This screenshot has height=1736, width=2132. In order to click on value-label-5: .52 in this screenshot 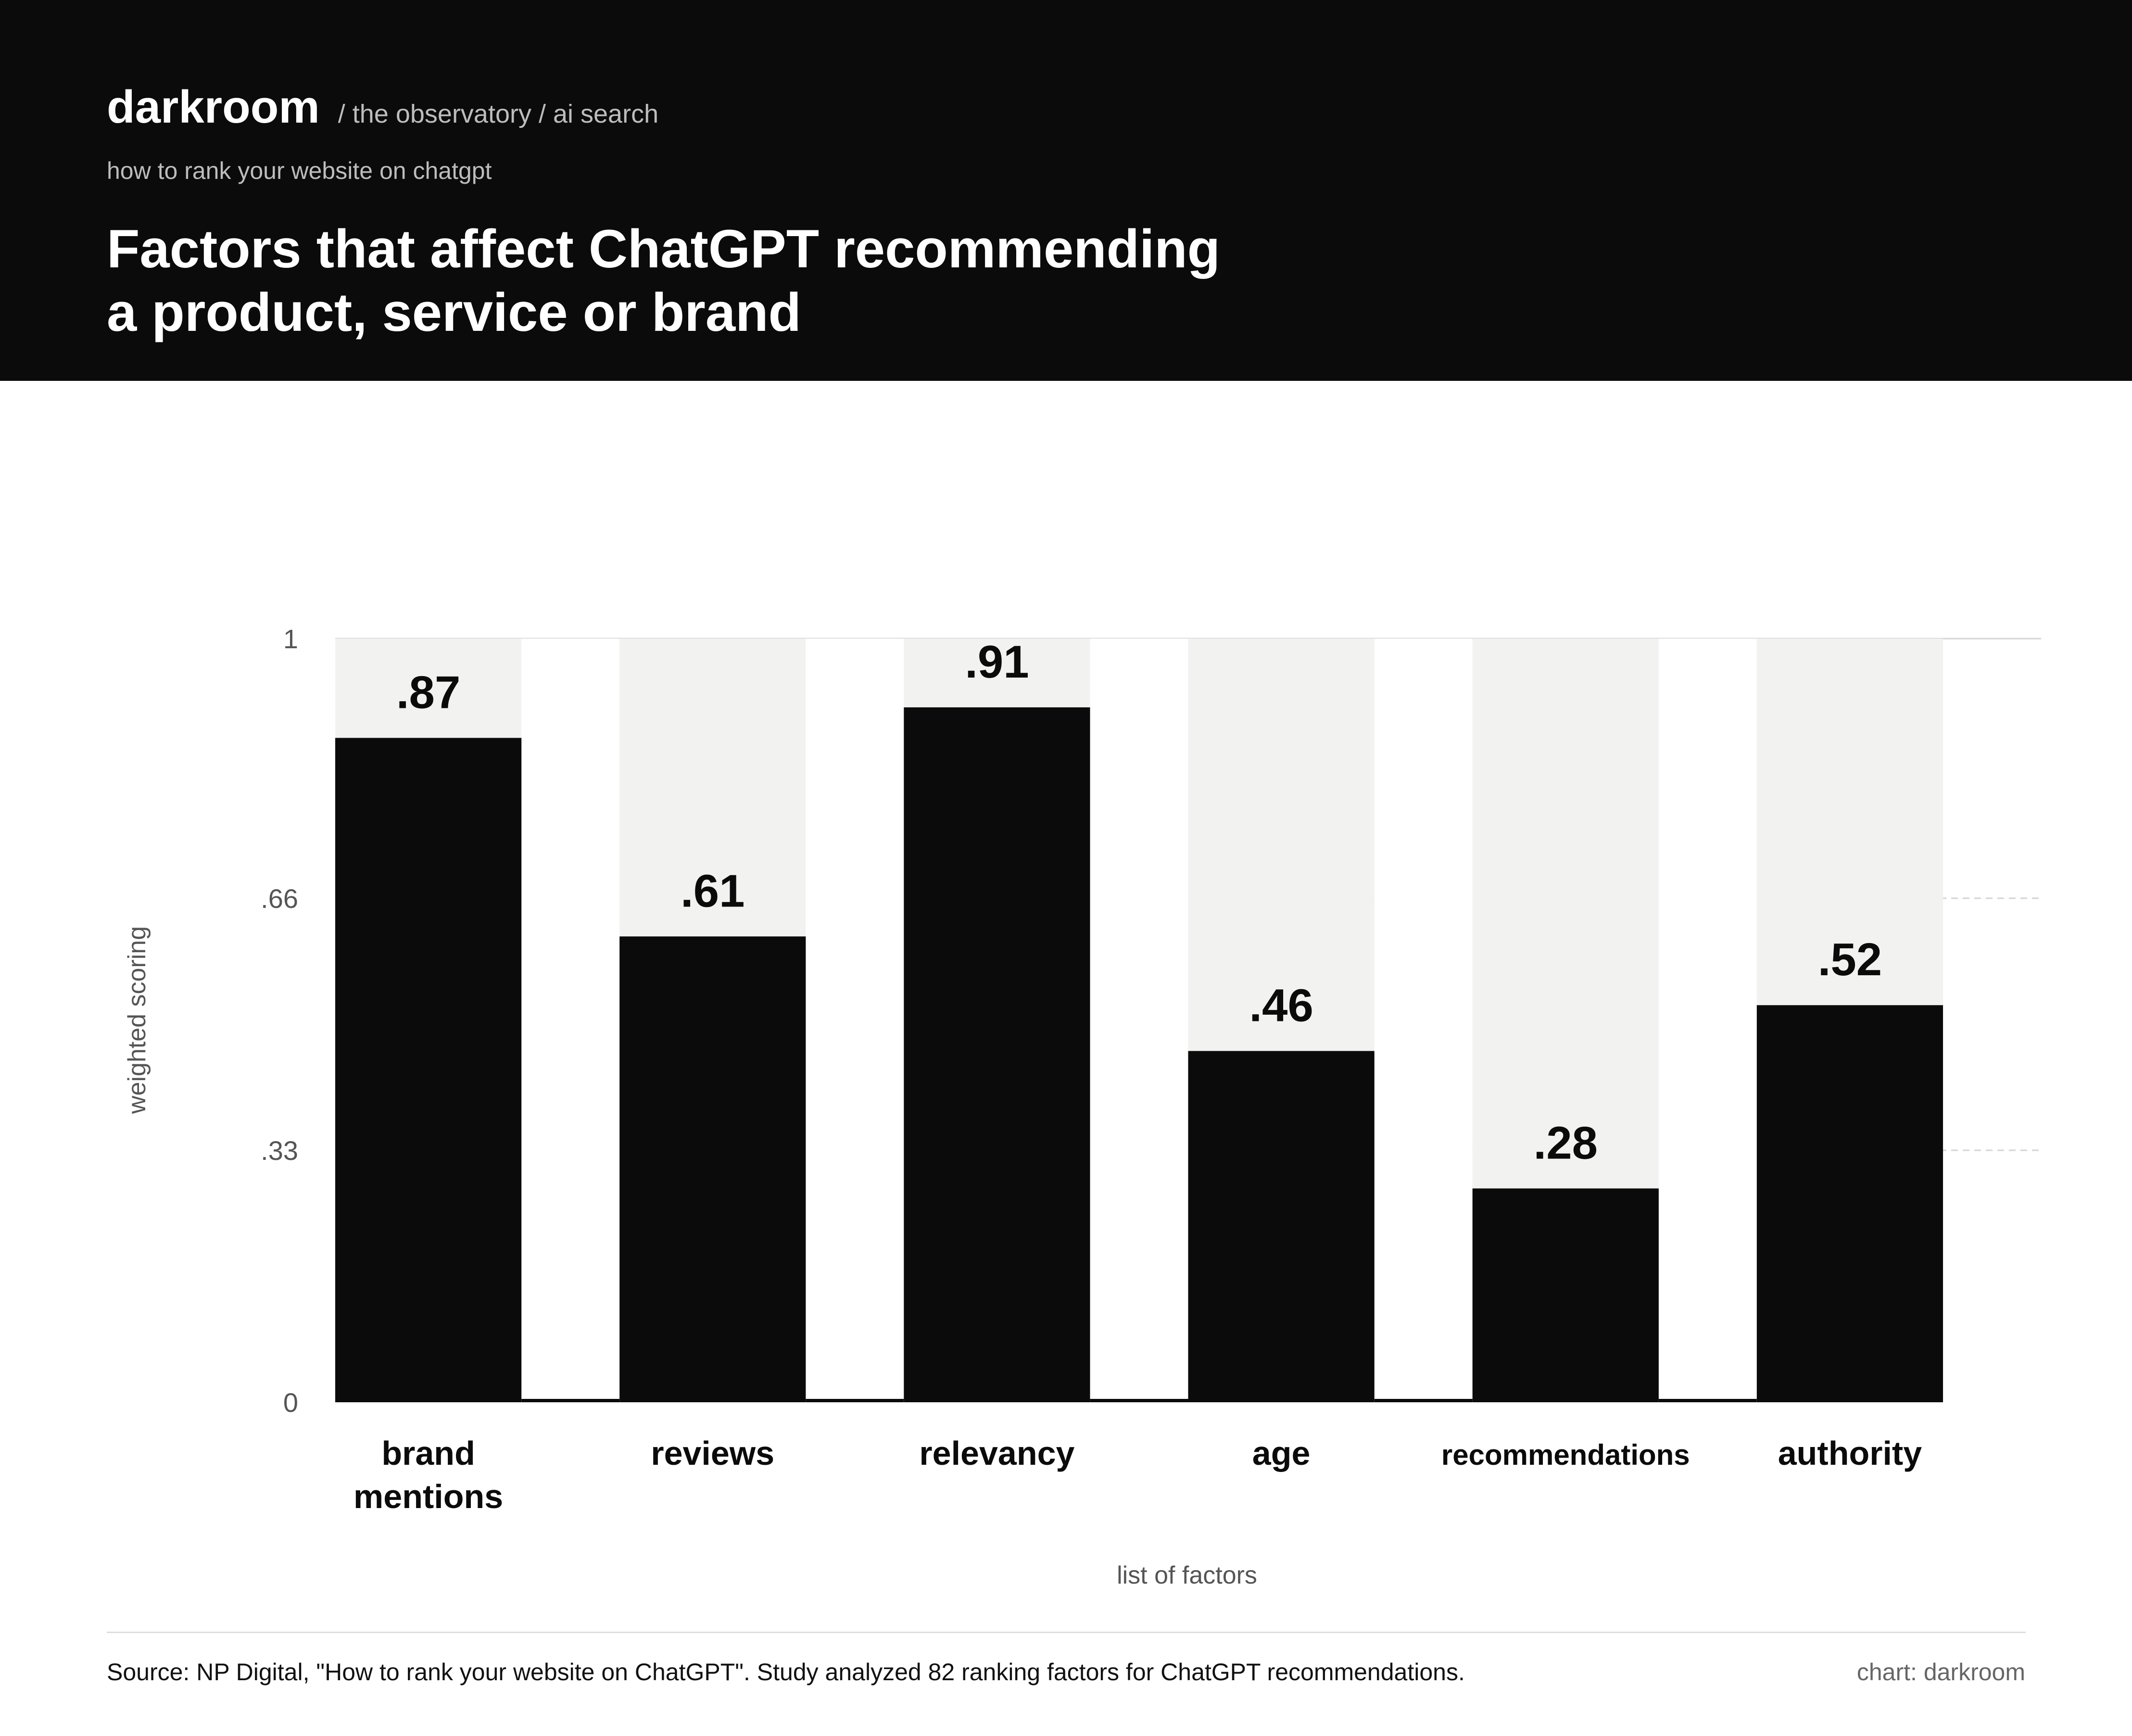, I will do `click(1850, 959)`.